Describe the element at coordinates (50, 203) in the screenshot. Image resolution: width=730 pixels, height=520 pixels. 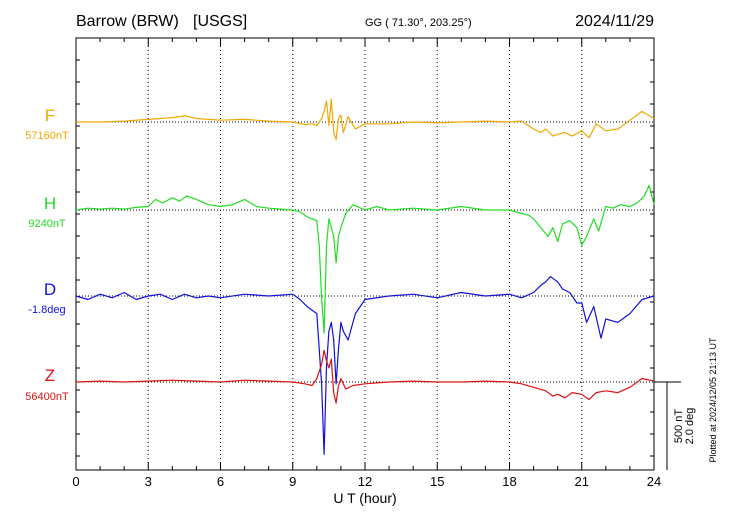
I see `series-name-H: H` at that location.